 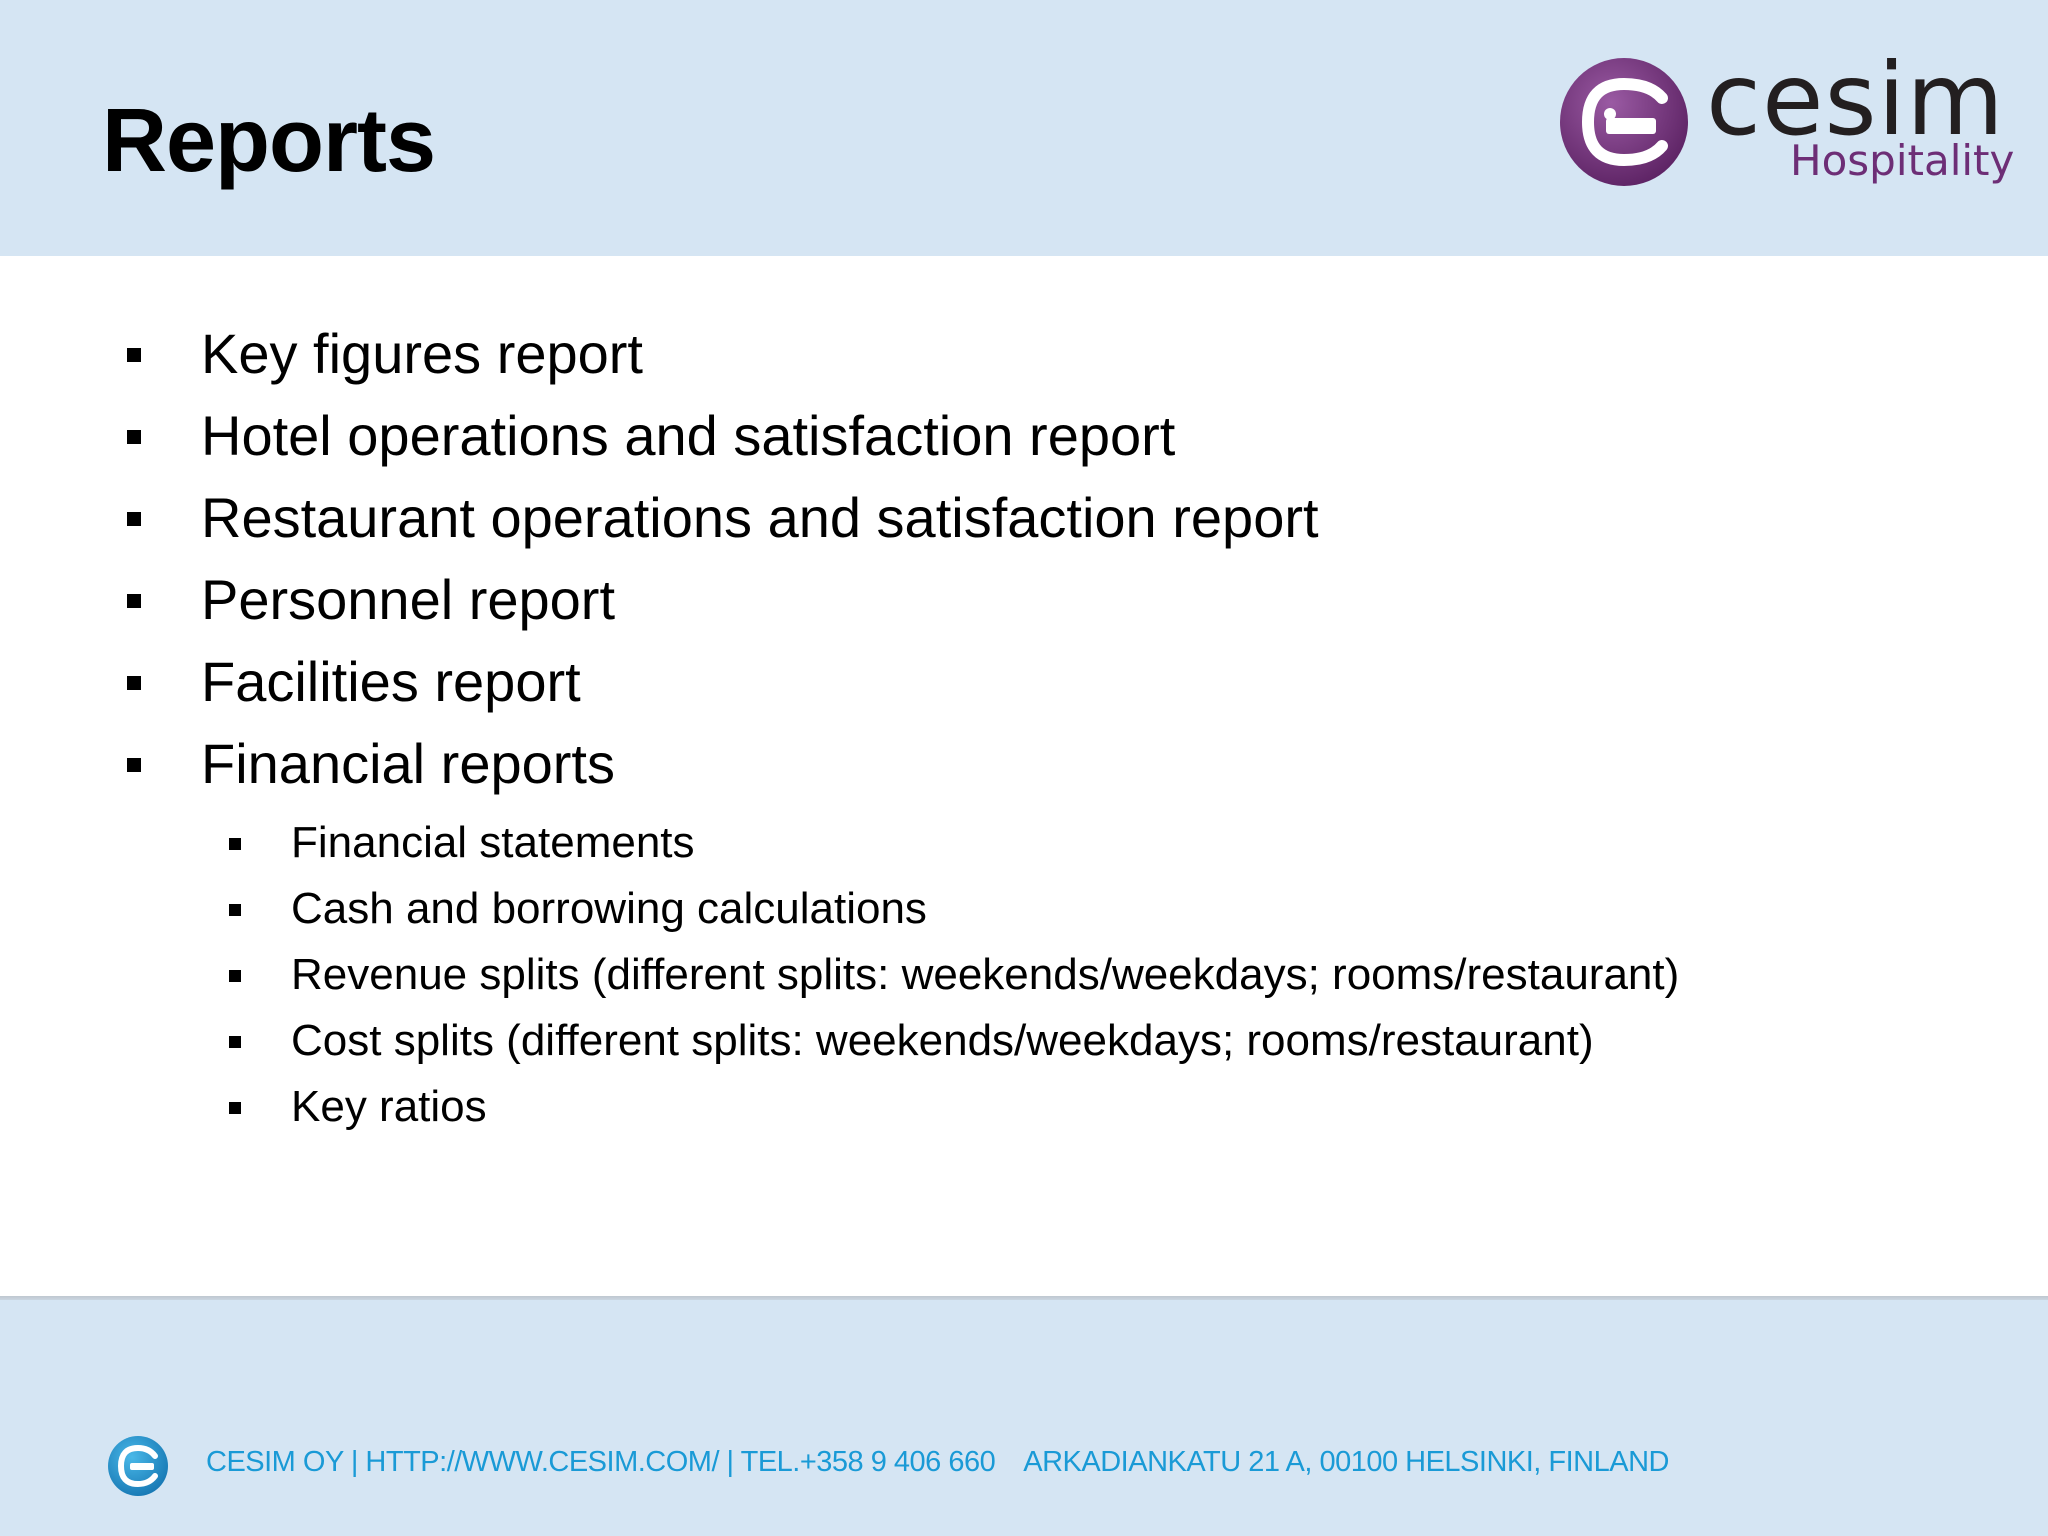 What do you see at coordinates (269, 141) in the screenshot?
I see `slide-title: Reports` at bounding box center [269, 141].